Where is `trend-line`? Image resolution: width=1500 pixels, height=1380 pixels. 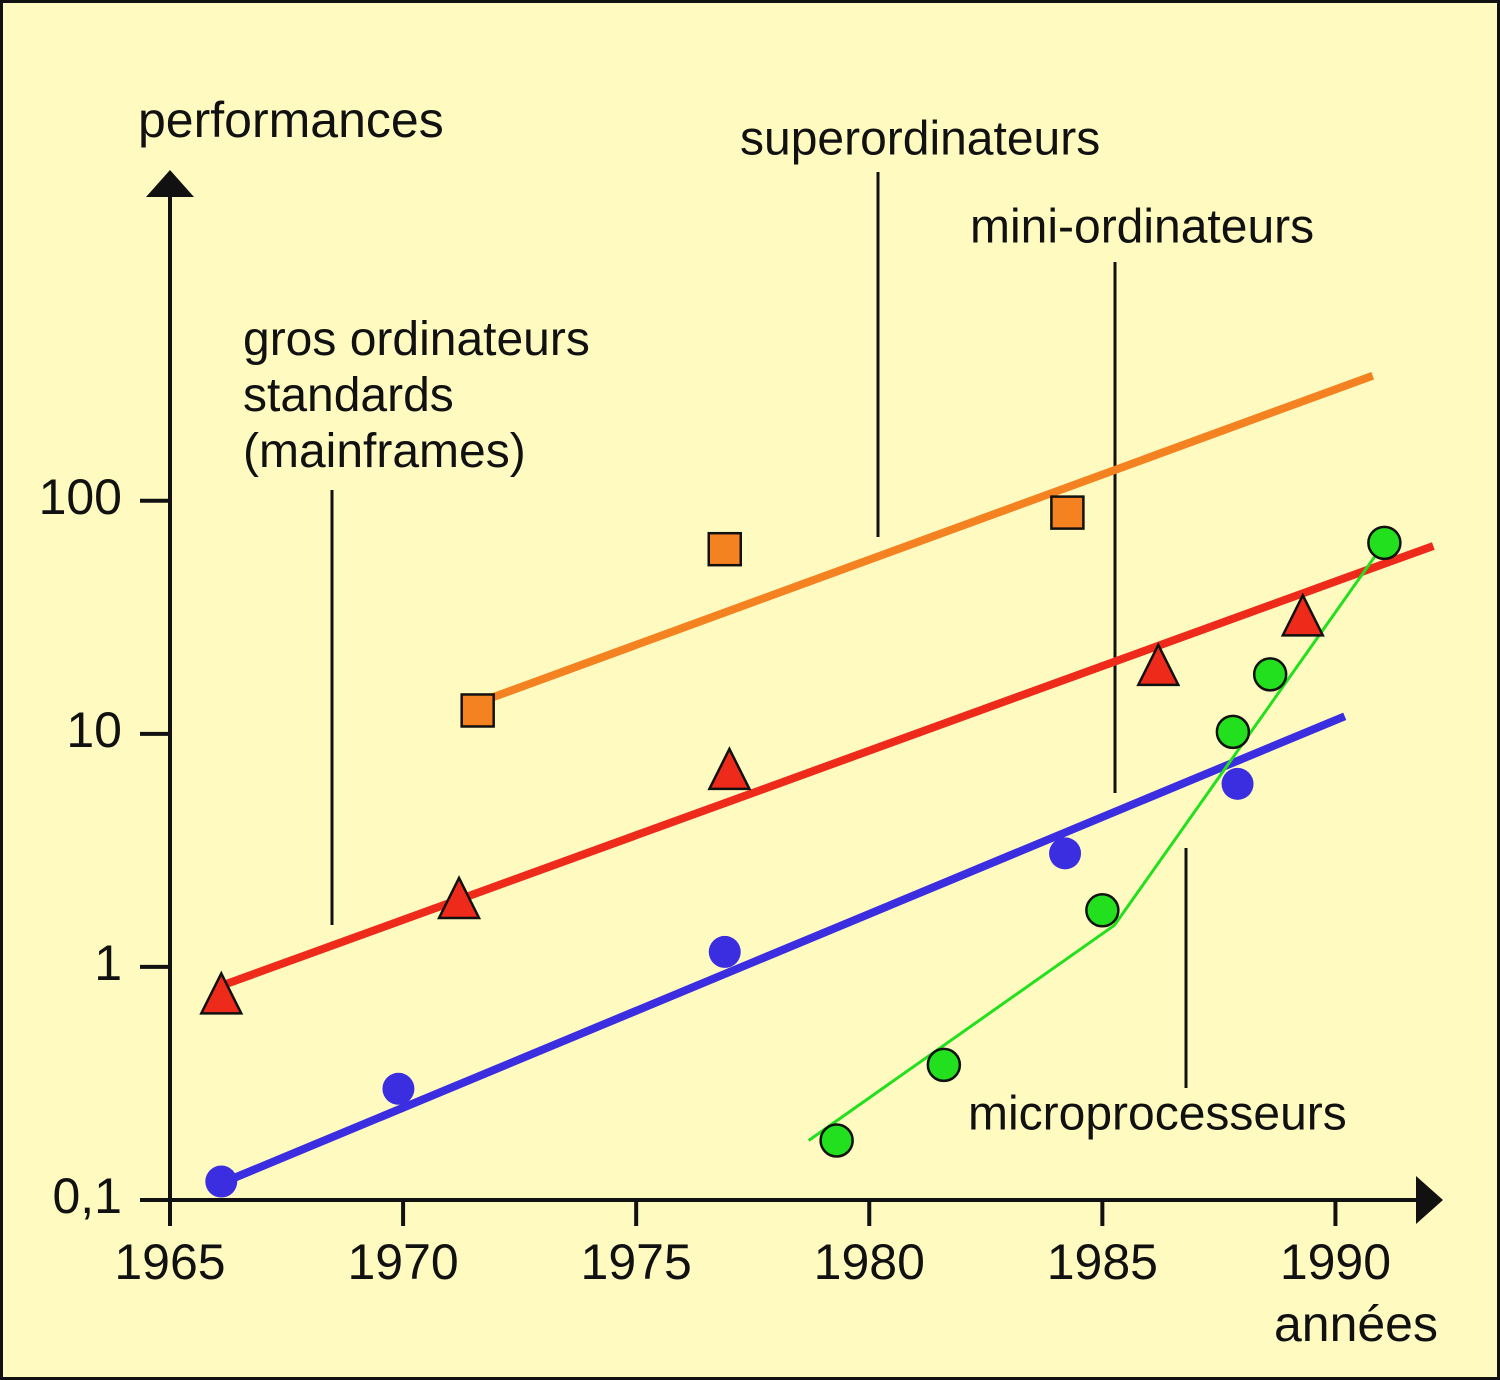
trend-line is located at coordinates (932, 536).